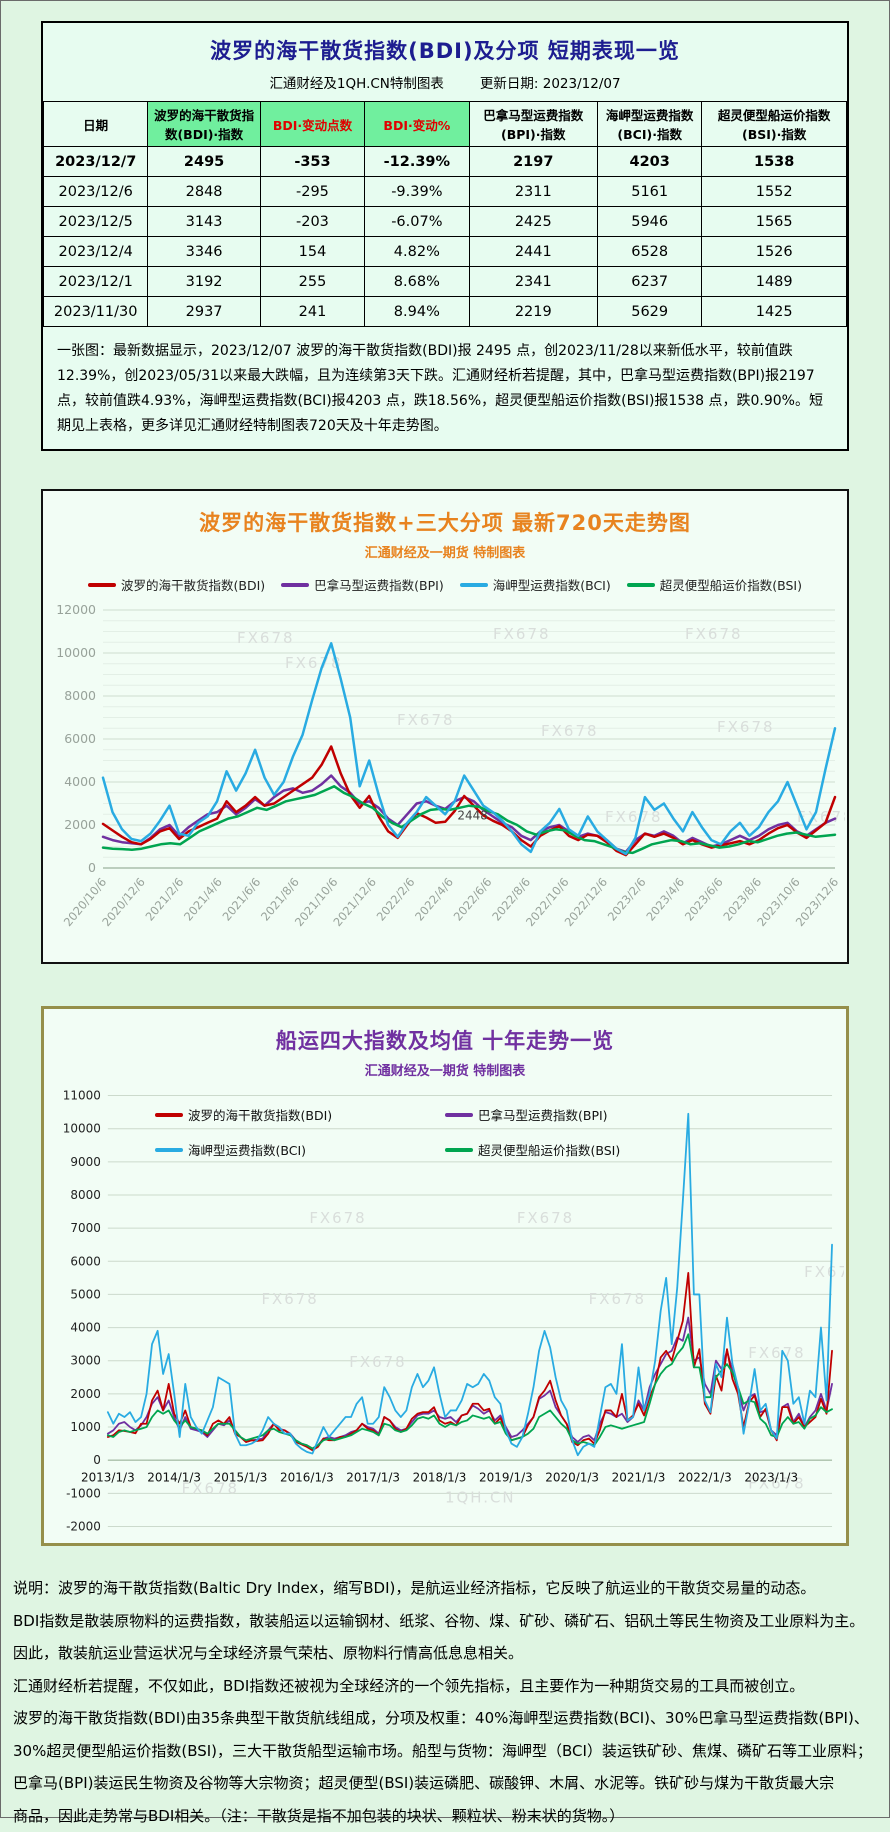 The width and height of the screenshot is (890, 1832). Describe the element at coordinates (96, 222) in the screenshot. I see `table-cell: 2023/12/5` at that location.